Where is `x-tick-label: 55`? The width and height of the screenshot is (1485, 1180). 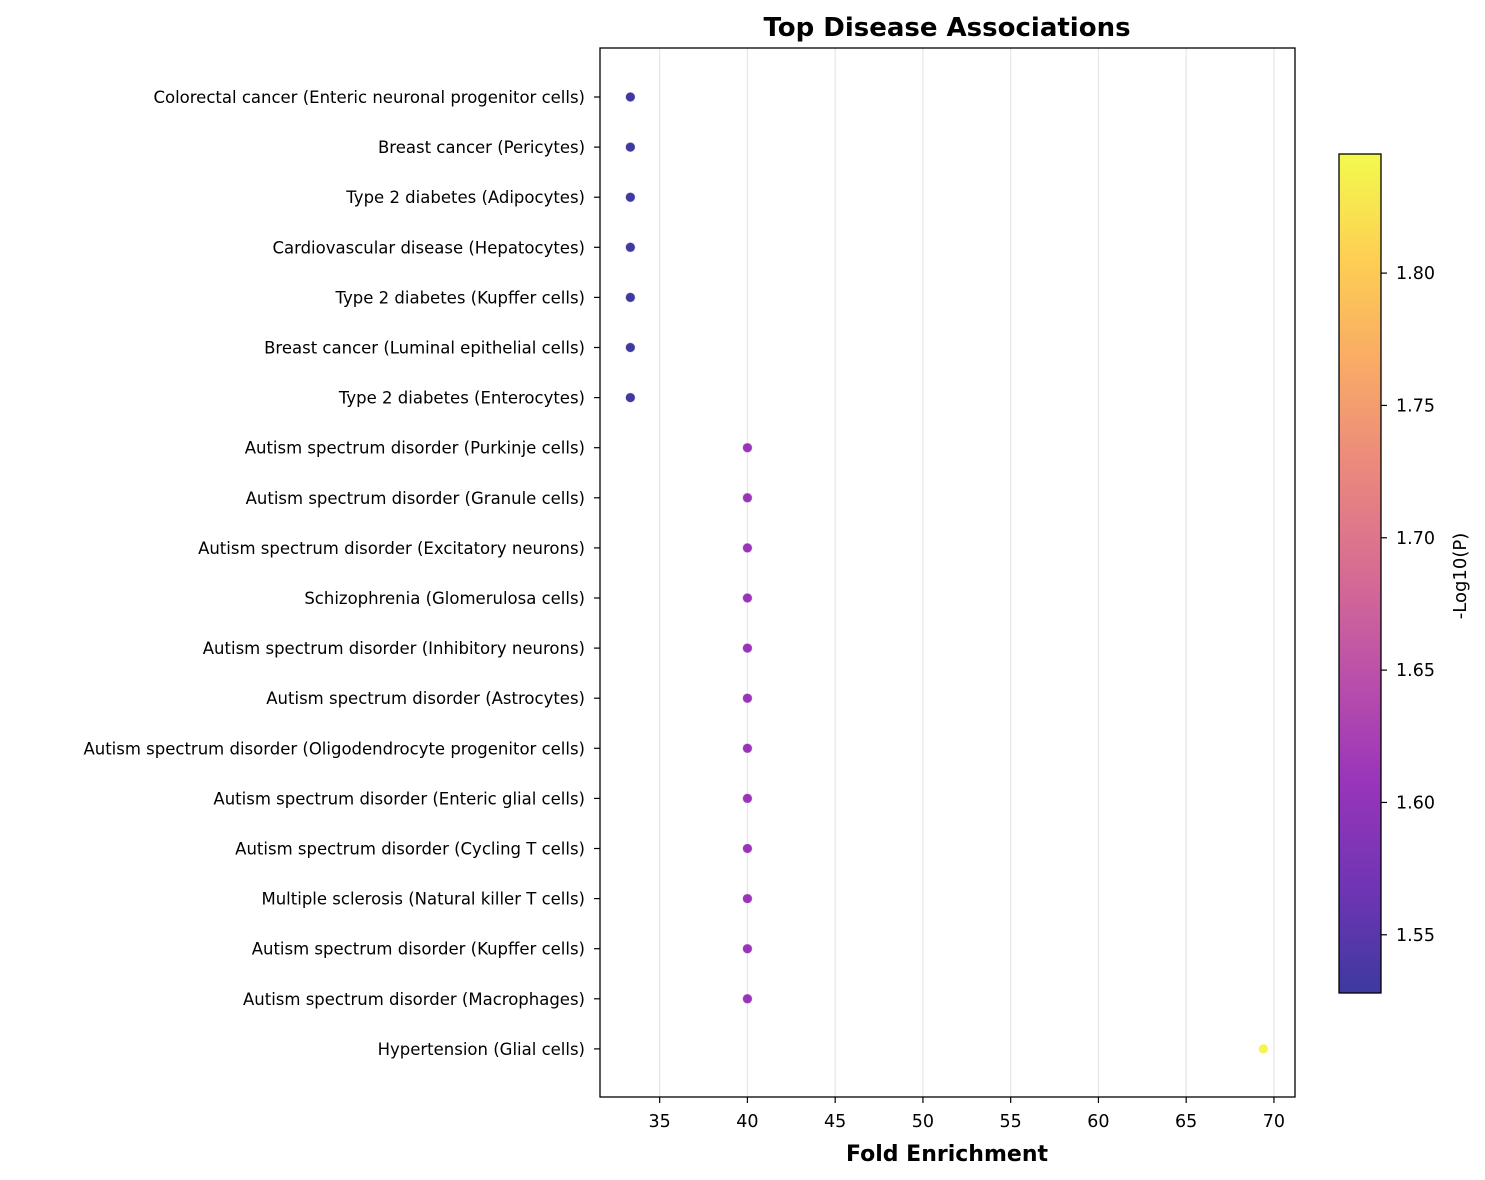
x-tick-label: 55 is located at coordinates (1011, 1122).